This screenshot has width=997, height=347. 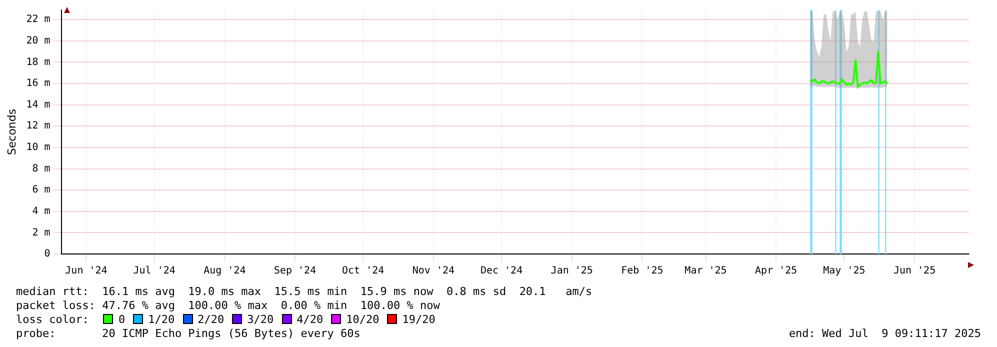 What do you see at coordinates (844, 271) in the screenshot?
I see `x-tick-label: May '25` at bounding box center [844, 271].